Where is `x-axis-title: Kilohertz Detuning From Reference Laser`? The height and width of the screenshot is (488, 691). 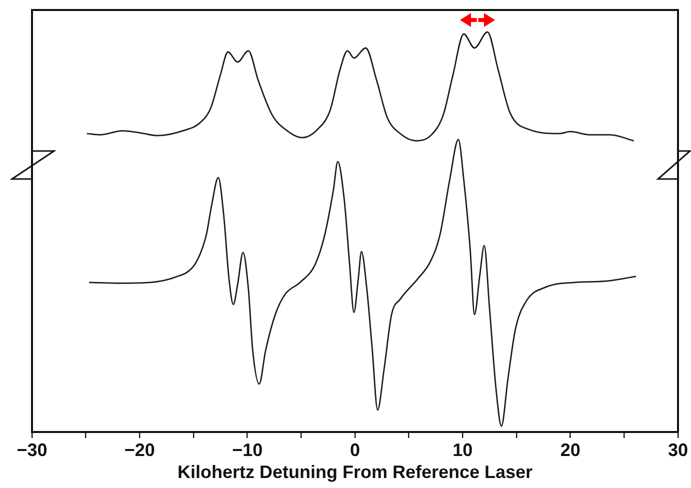
x-axis-title: Kilohertz Detuning From Reference Laser is located at coordinates (355, 472).